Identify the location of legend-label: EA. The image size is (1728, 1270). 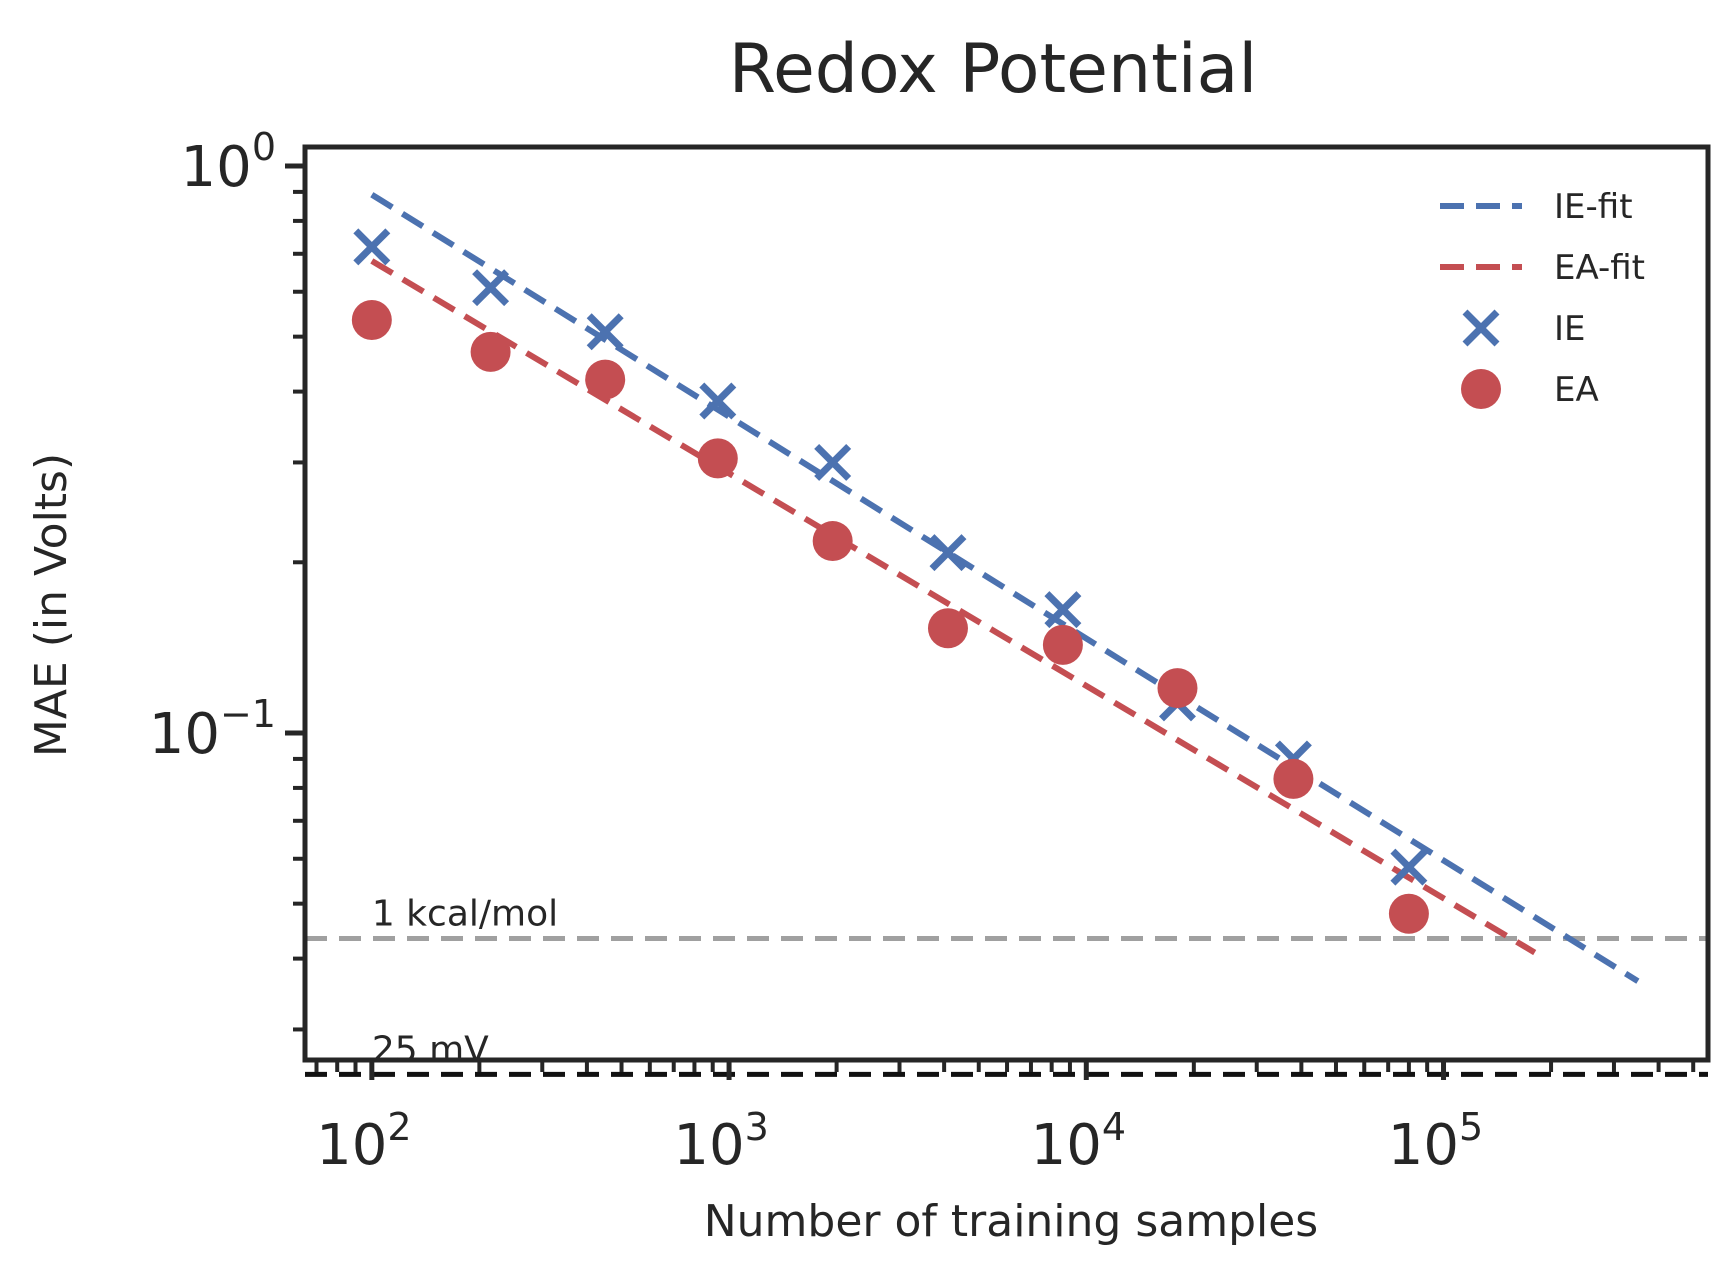
(1576, 390).